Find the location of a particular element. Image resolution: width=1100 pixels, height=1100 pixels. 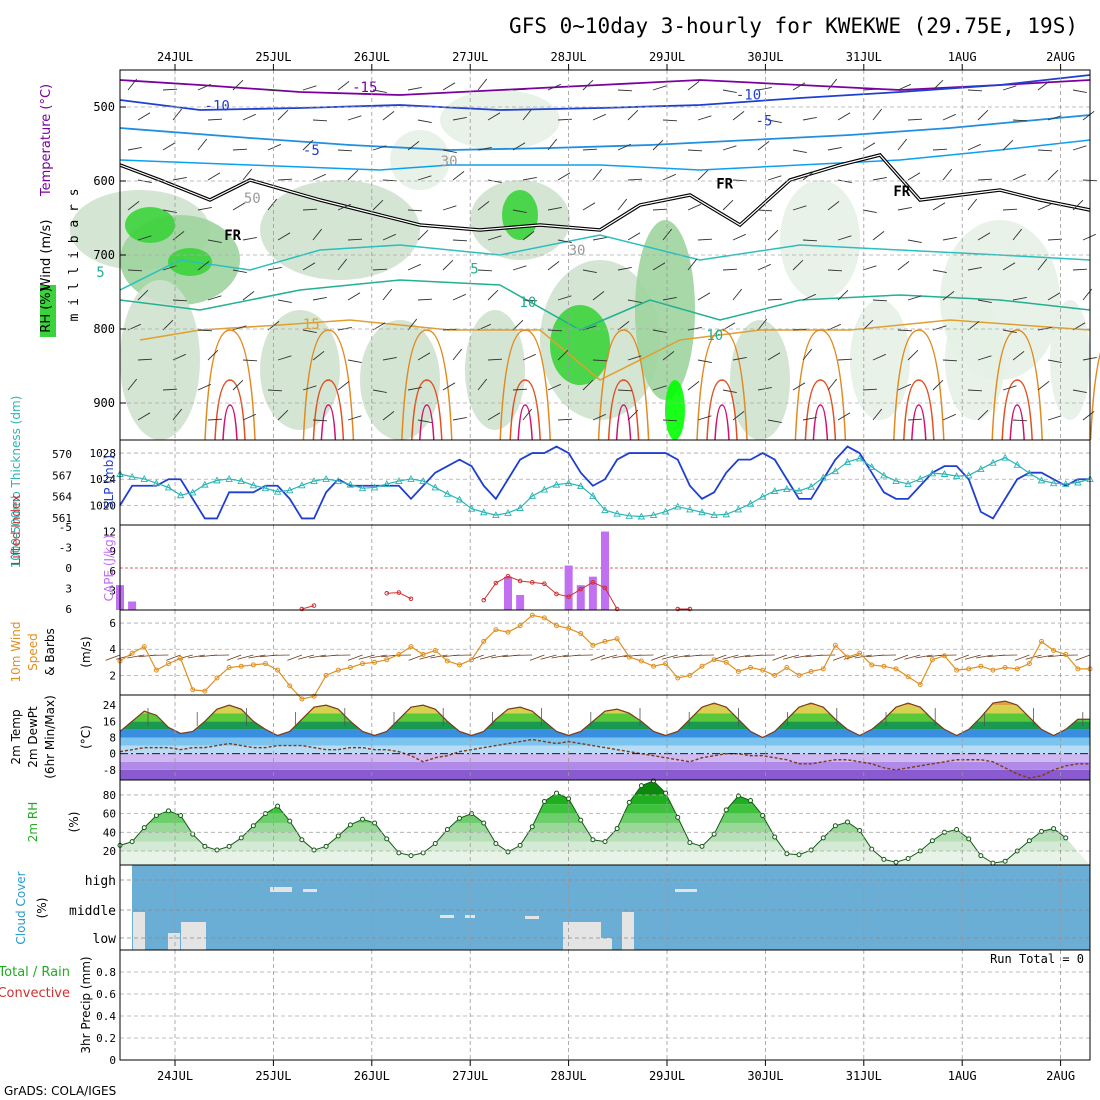

contour-label: -10 is located at coordinates (748, 96).